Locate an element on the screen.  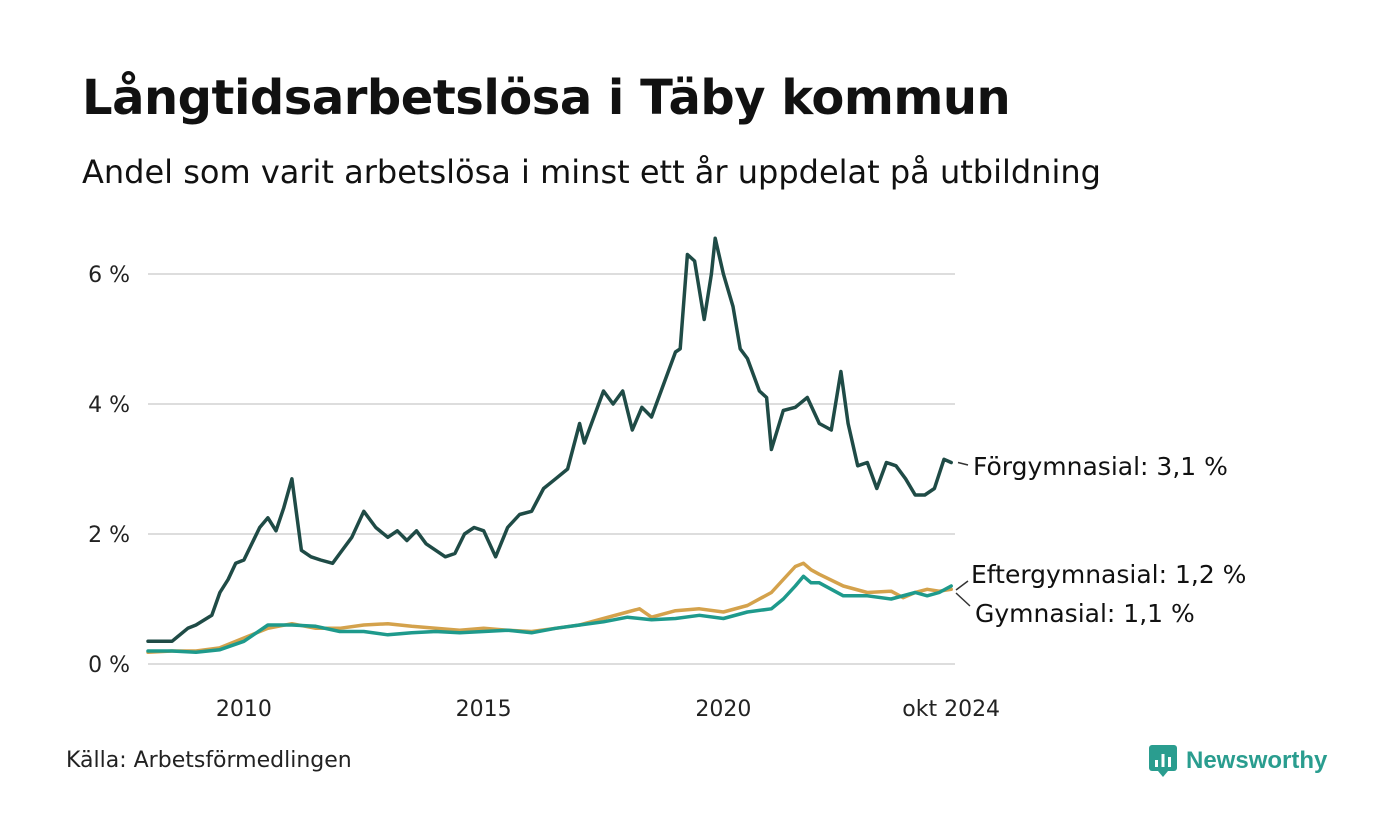
brand-name: Newsworthy is located at coordinates (1257, 760).